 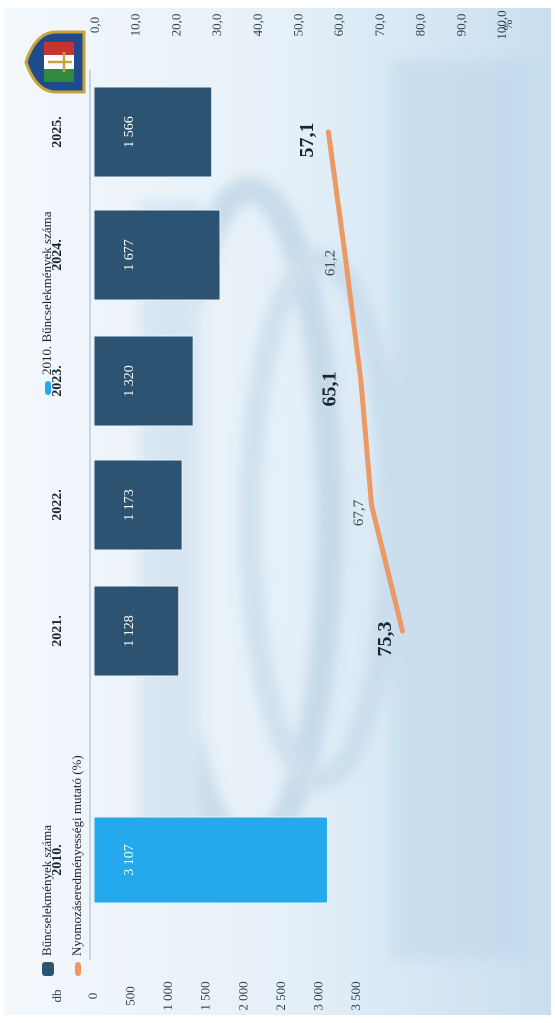 What do you see at coordinates (330, 389) in the screenshot?
I see `line-value-label: 65,1` at bounding box center [330, 389].